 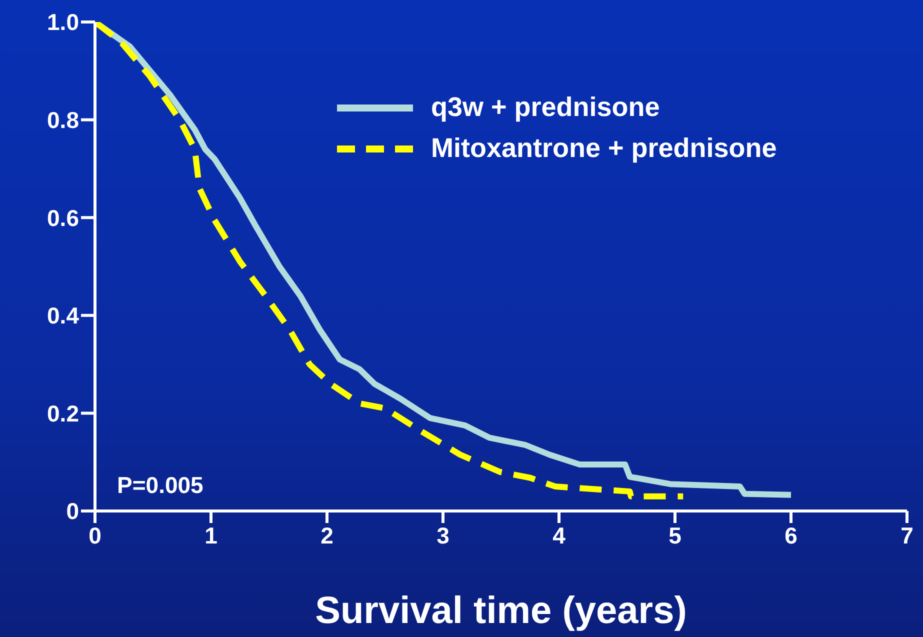 I want to click on y-tick-label: 0.2, so click(x=63, y=413).